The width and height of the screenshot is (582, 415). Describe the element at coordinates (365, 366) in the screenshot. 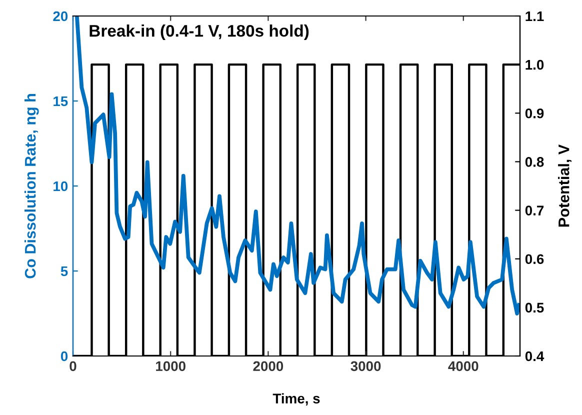

I see `x-tick-label: 3000` at that location.